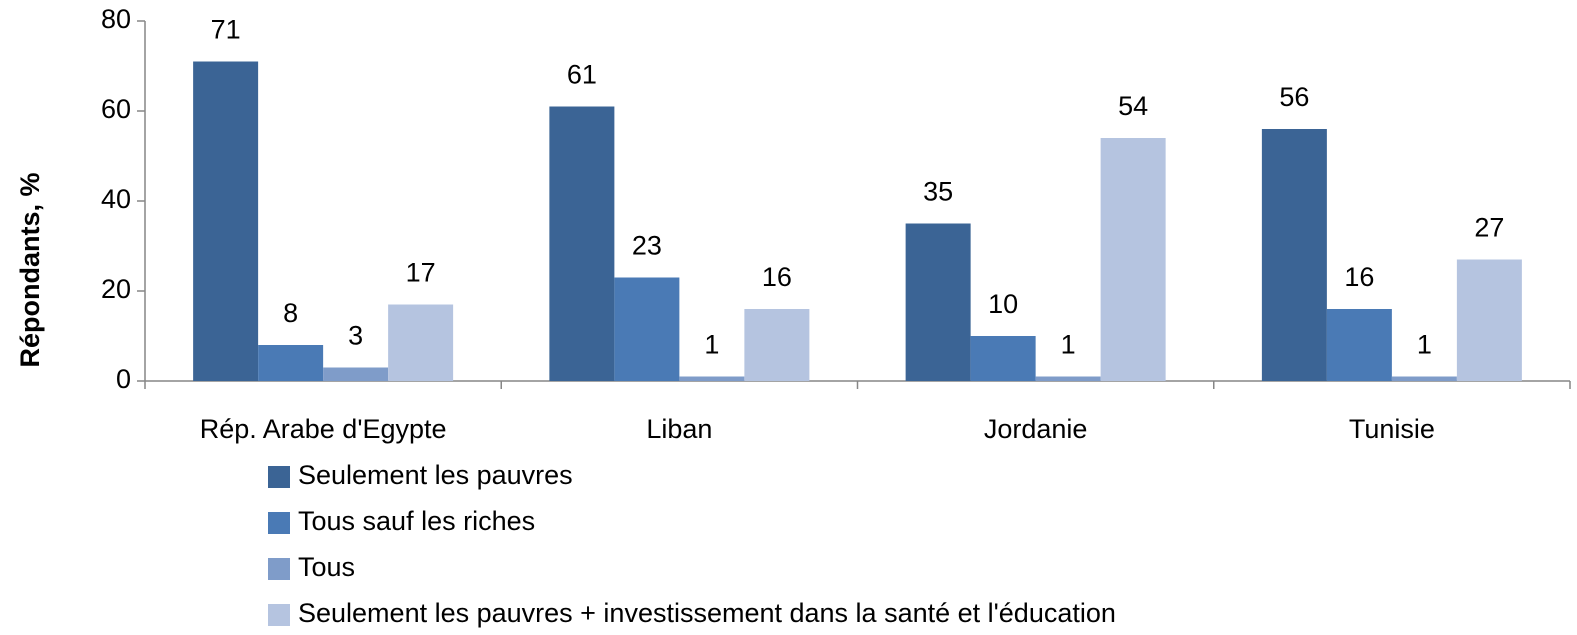 The image size is (1577, 635). Describe the element at coordinates (116, 19) in the screenshot. I see `y-tick-label: 80` at that location.